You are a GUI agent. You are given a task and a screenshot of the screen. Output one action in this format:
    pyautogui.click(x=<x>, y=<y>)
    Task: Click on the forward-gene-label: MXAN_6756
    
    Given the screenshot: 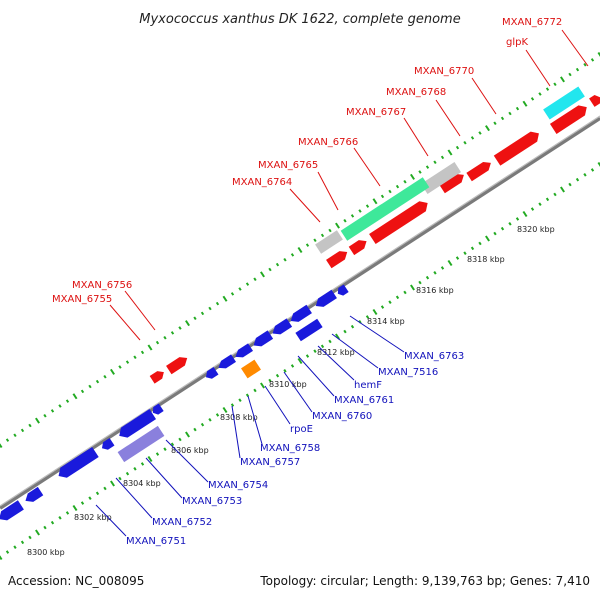 What is the action you would take?
    pyautogui.click(x=102, y=285)
    